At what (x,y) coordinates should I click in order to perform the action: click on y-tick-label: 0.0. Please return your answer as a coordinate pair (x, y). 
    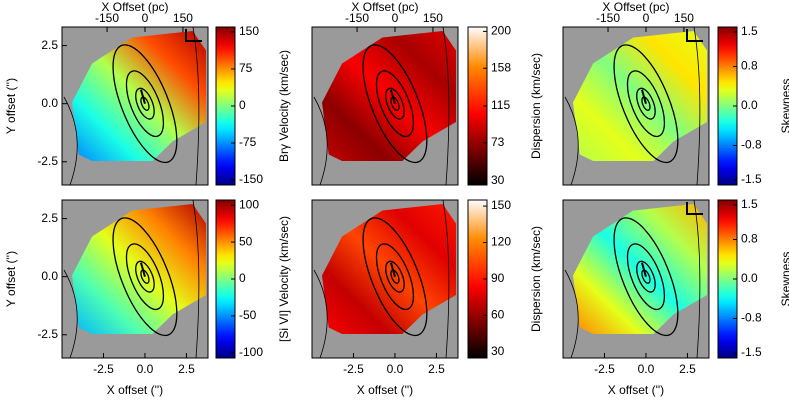
    Looking at the image, I should click on (49, 103).